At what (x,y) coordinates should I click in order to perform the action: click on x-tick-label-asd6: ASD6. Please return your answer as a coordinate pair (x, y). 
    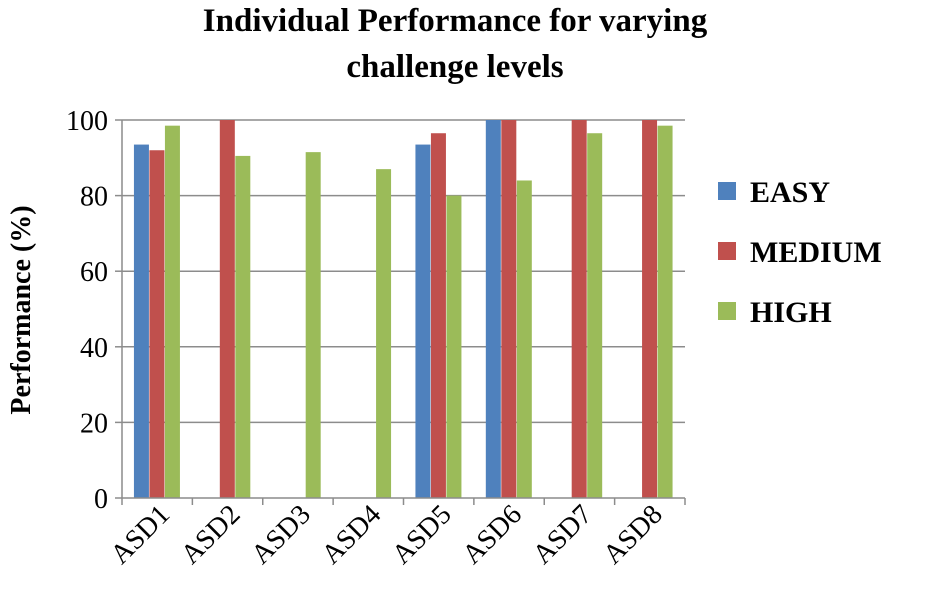
    Looking at the image, I should click on (492, 534).